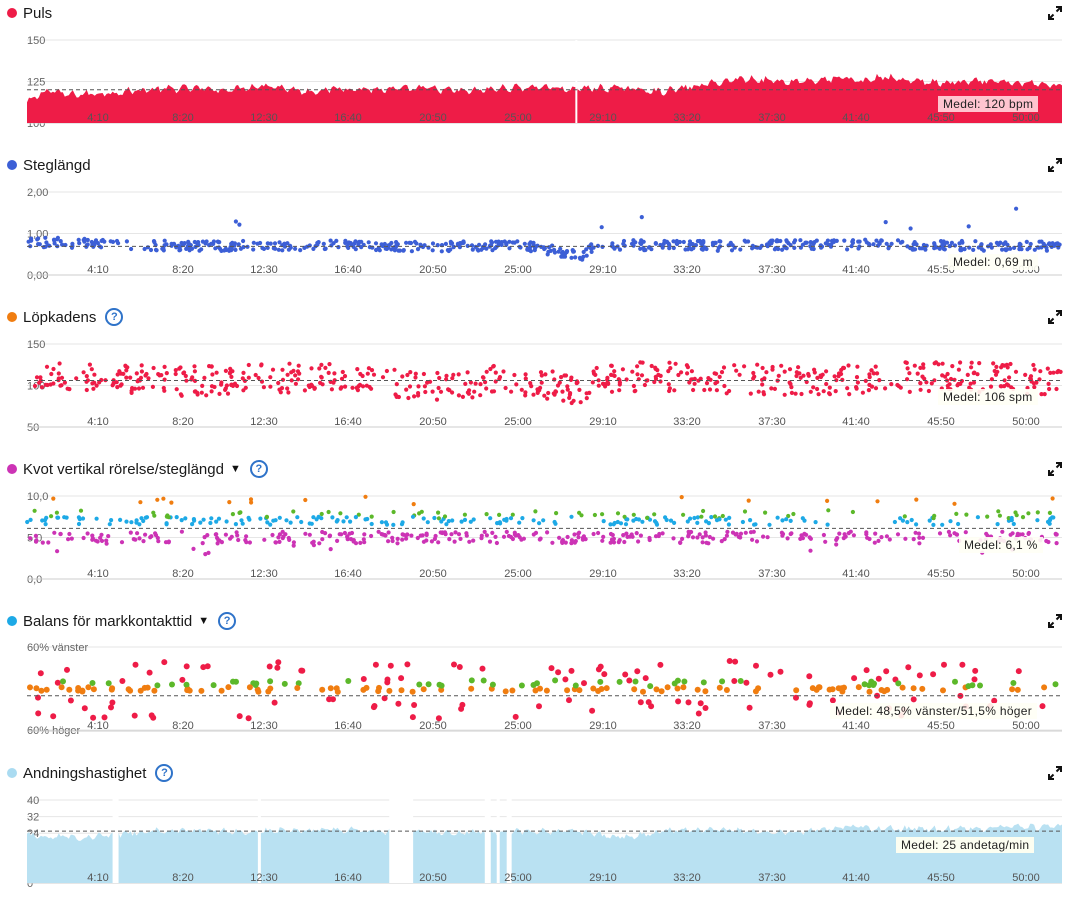  I want to click on average-label: Medel: 25 andetag/min, so click(965, 845).